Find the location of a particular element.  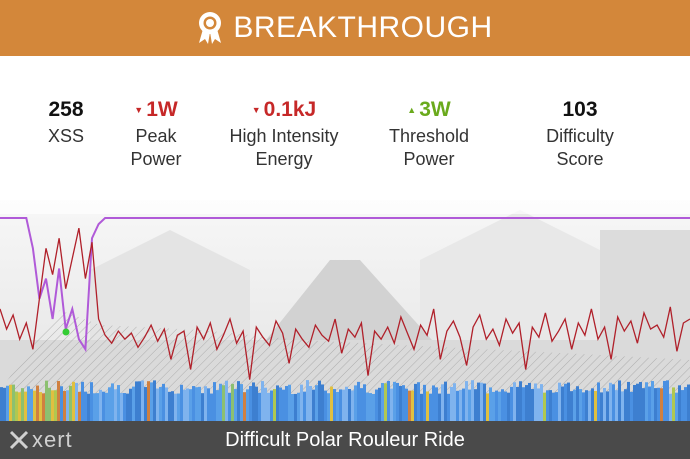

stat-peak-power: ▼ 1W Peak Power is located at coordinates (155, 133).